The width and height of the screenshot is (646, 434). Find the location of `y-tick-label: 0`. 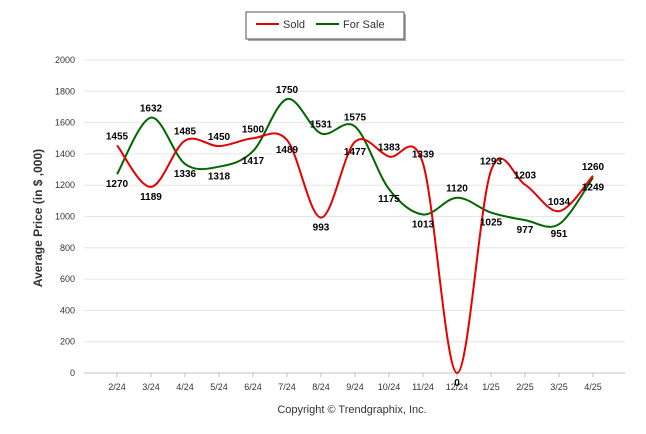

y-tick-label: 0 is located at coordinates (72, 373).